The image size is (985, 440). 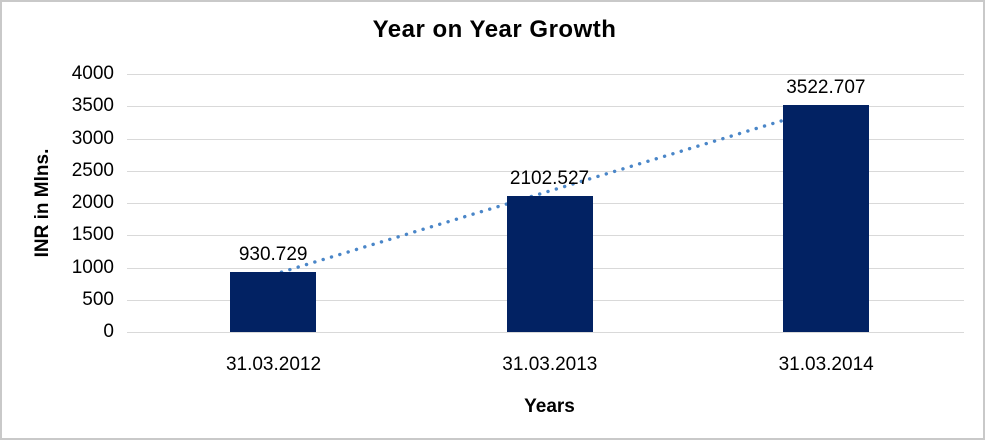 What do you see at coordinates (92, 106) in the screenshot?
I see `y-tick-label: 3500` at bounding box center [92, 106].